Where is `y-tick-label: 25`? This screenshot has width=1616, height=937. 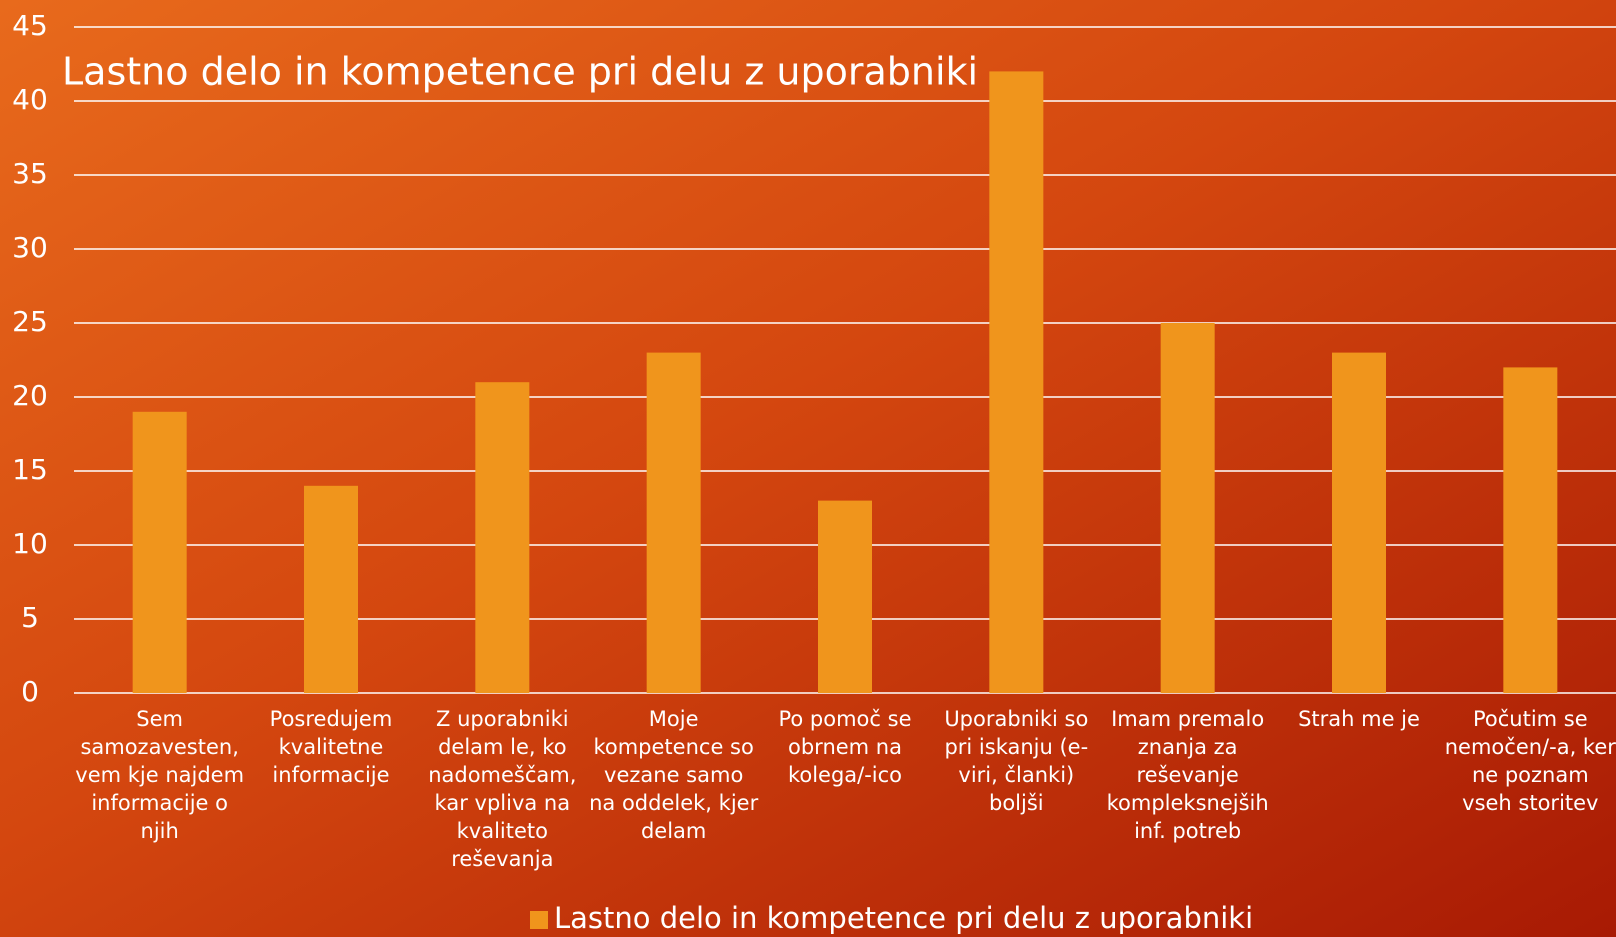
y-tick-label: 25 is located at coordinates (30, 321).